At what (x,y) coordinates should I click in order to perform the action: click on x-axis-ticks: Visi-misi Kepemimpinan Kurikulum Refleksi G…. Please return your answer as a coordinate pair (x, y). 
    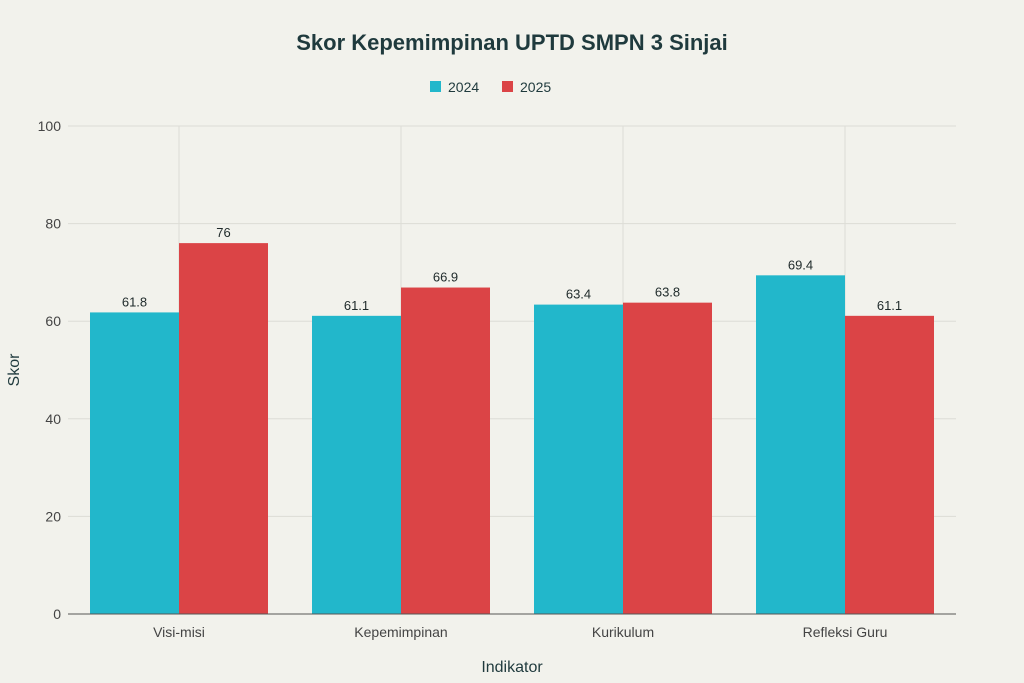
    Looking at the image, I should click on (520, 632).